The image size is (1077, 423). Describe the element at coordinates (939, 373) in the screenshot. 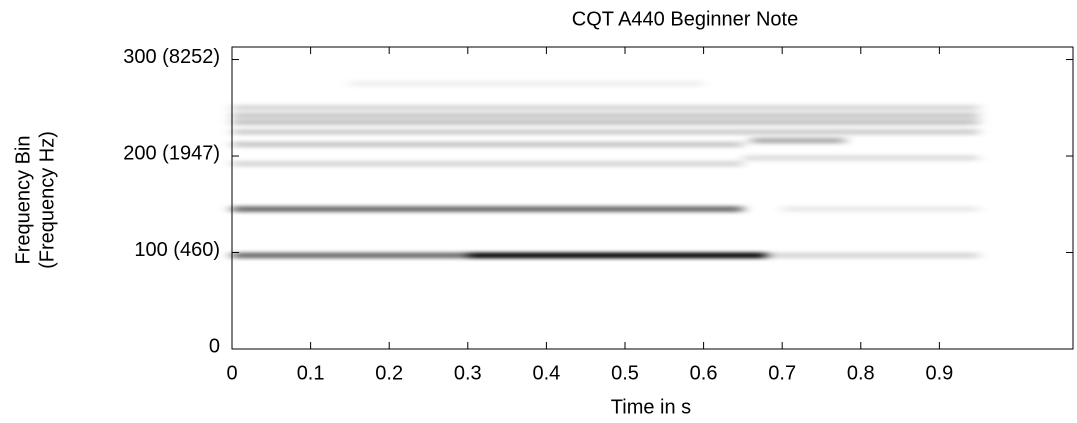

I see `x-tick-label: 0.9` at that location.